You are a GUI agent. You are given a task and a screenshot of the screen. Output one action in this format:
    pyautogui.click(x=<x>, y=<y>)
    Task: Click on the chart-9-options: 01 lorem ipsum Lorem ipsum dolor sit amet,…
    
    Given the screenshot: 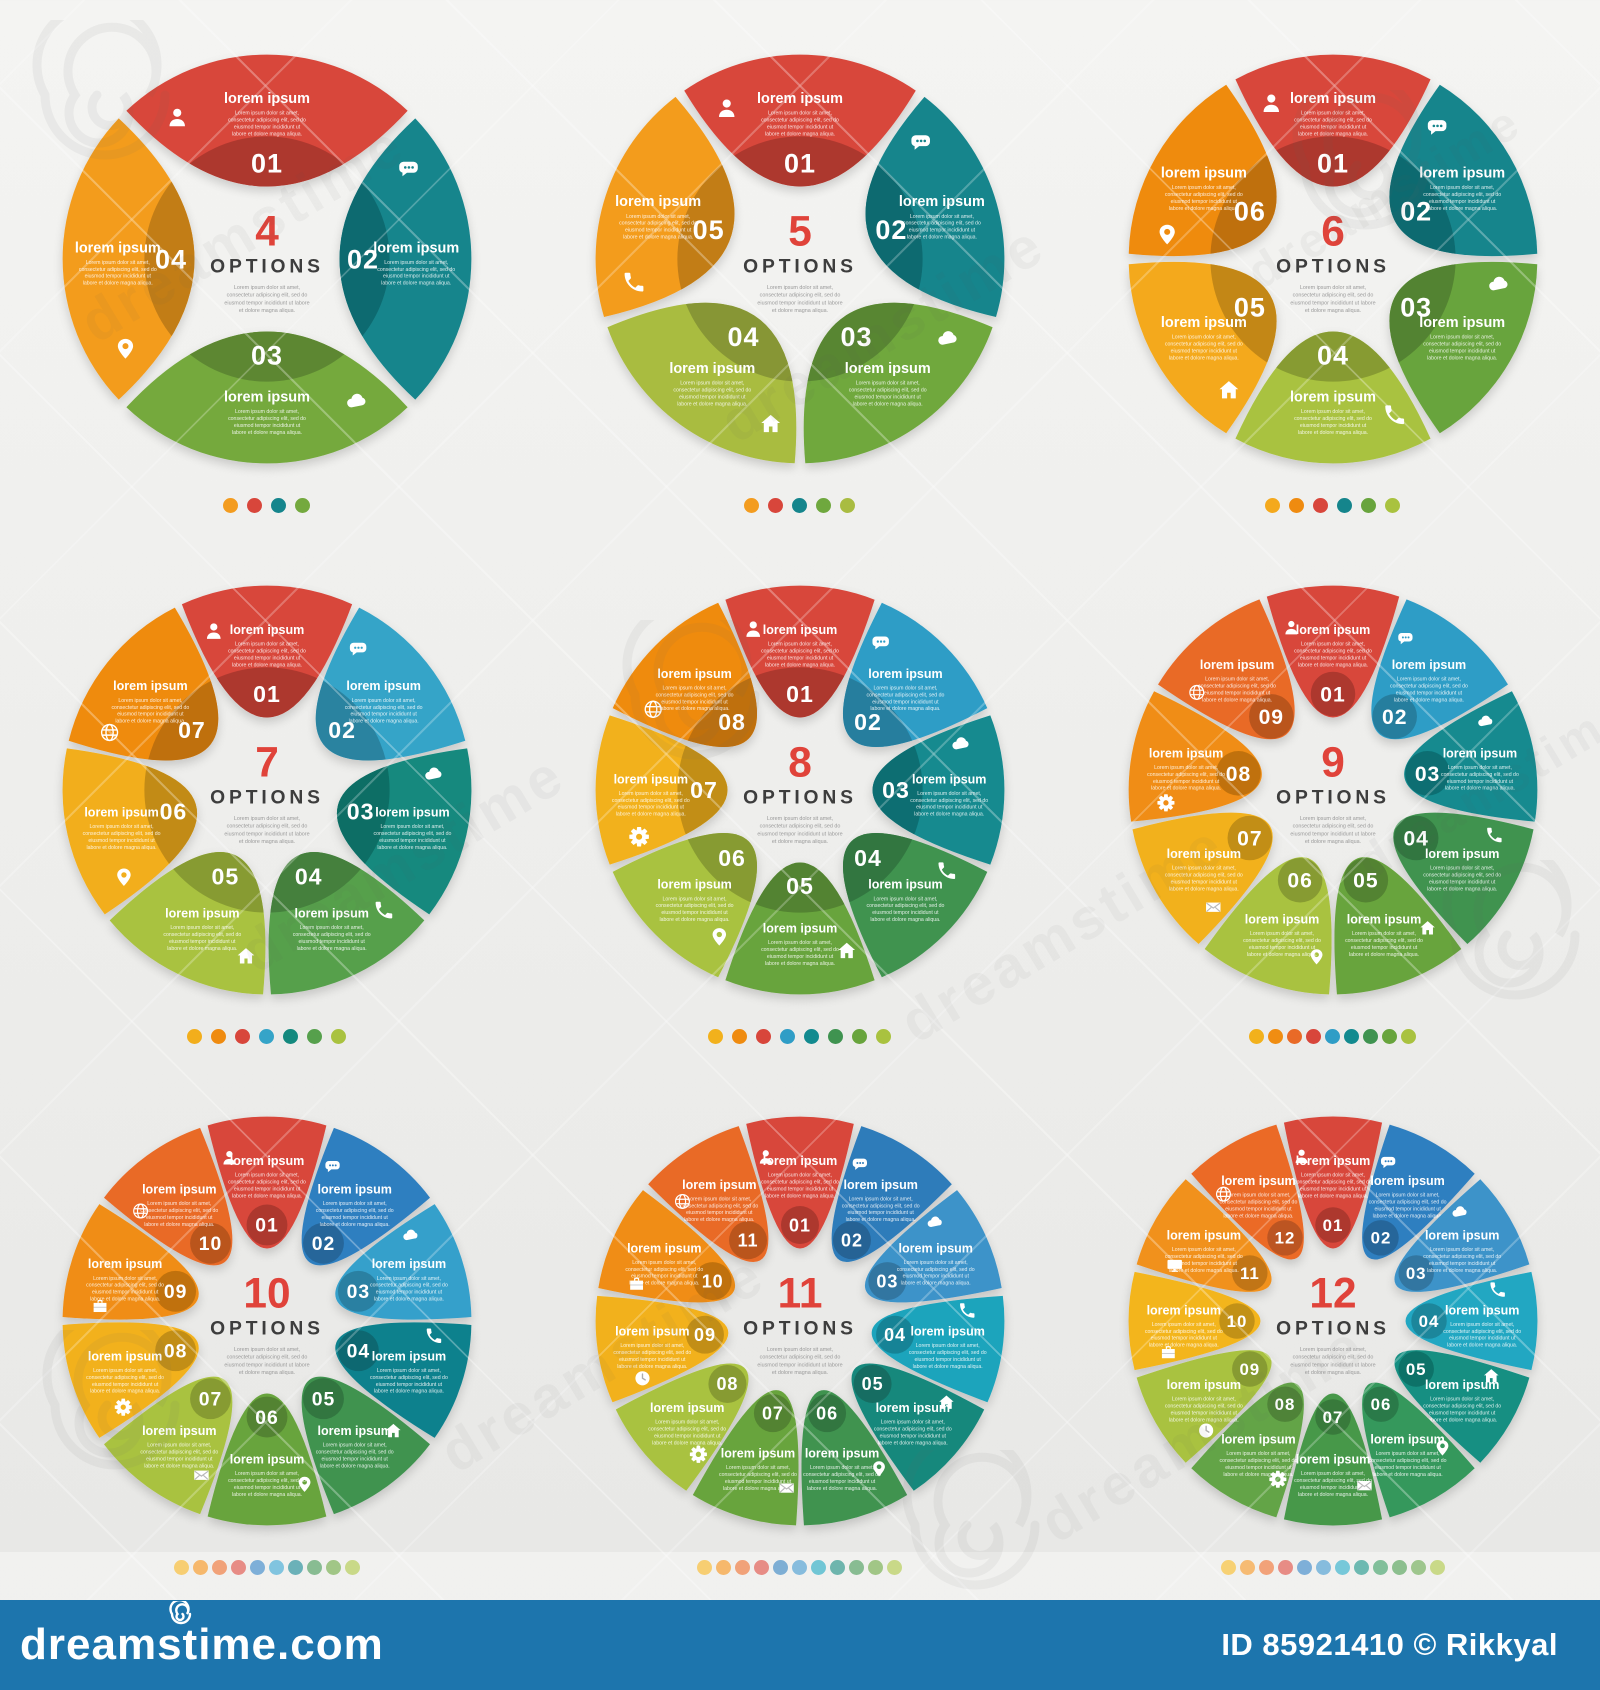 What is the action you would take?
    pyautogui.click(x=1332, y=796)
    